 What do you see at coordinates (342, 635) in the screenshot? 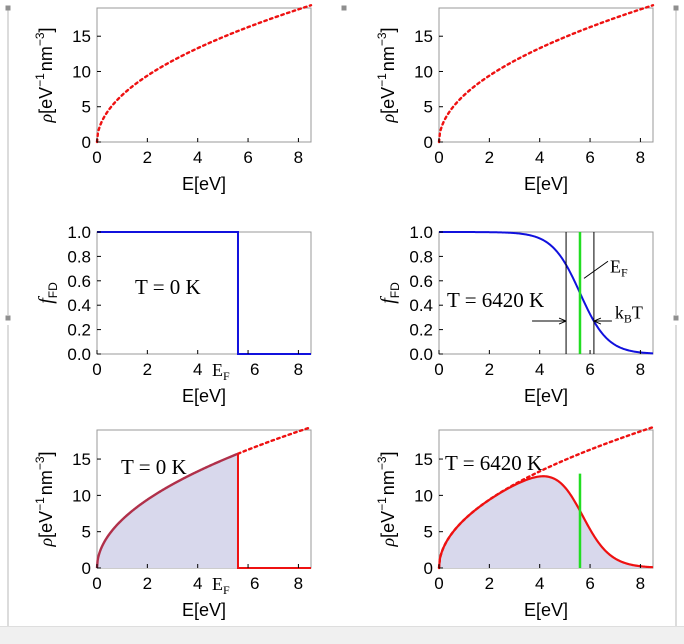
I see `window-bottom-strip` at bounding box center [342, 635].